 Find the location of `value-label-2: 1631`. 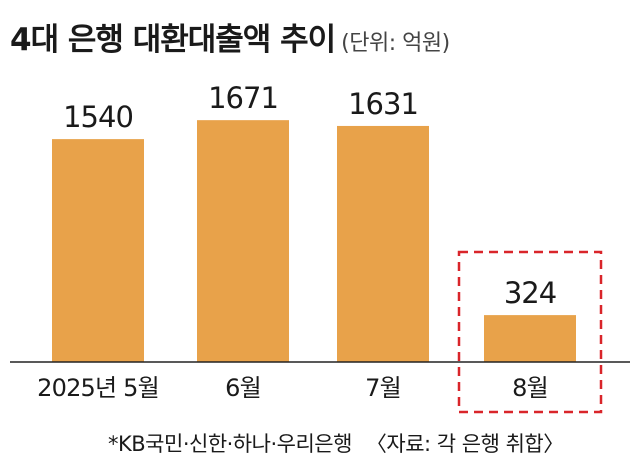

value-label-2: 1631 is located at coordinates (383, 104).